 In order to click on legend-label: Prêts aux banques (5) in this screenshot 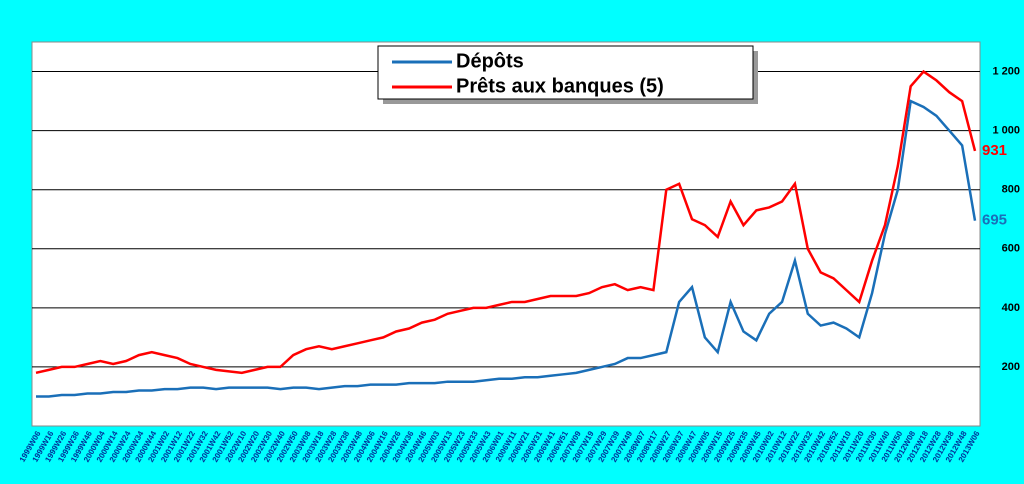, I will do `click(560, 86)`.